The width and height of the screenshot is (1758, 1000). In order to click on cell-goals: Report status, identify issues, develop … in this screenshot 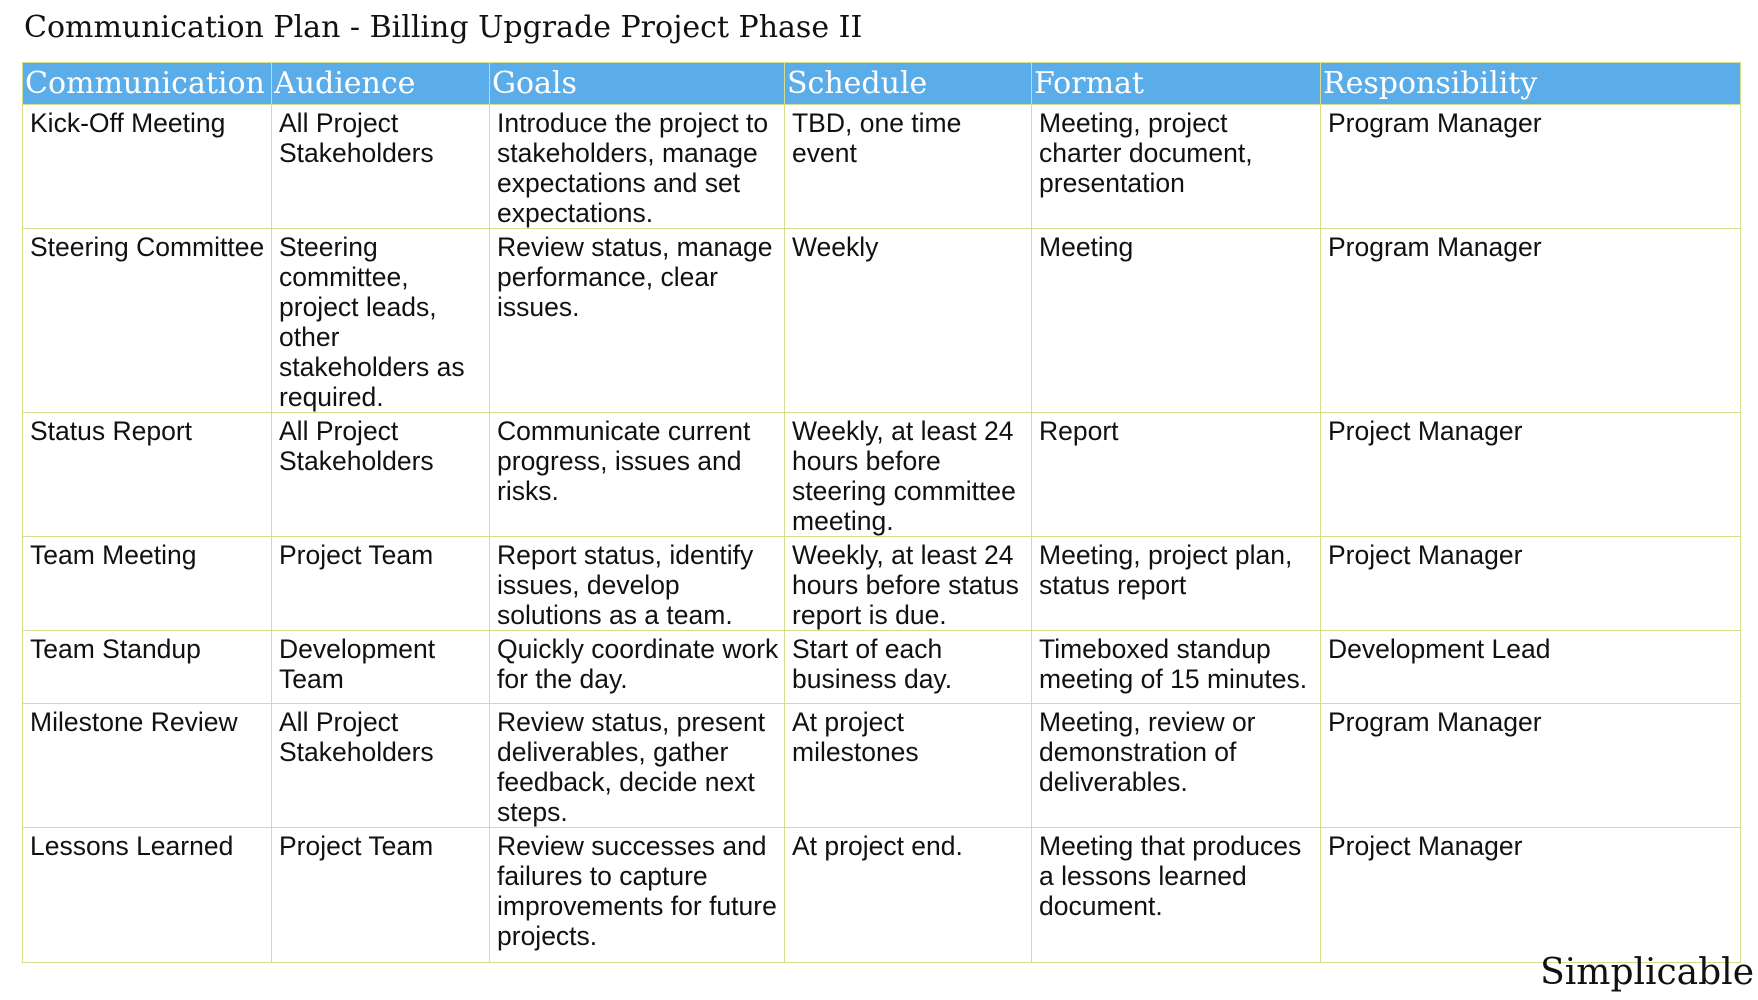, I will do `click(637, 583)`.